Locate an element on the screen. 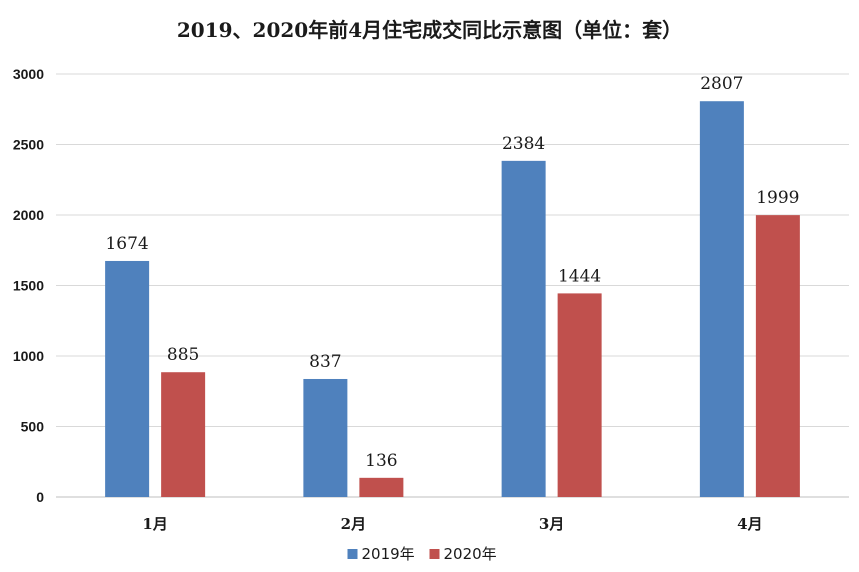 This screenshot has width=859, height=572. legend-label: 2019年 is located at coordinates (388, 554).